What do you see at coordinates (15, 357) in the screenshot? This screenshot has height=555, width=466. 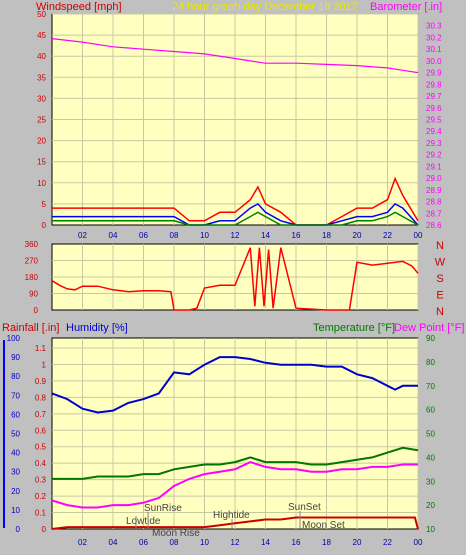 I see `humidity-tick-label: 90` at bounding box center [15, 357].